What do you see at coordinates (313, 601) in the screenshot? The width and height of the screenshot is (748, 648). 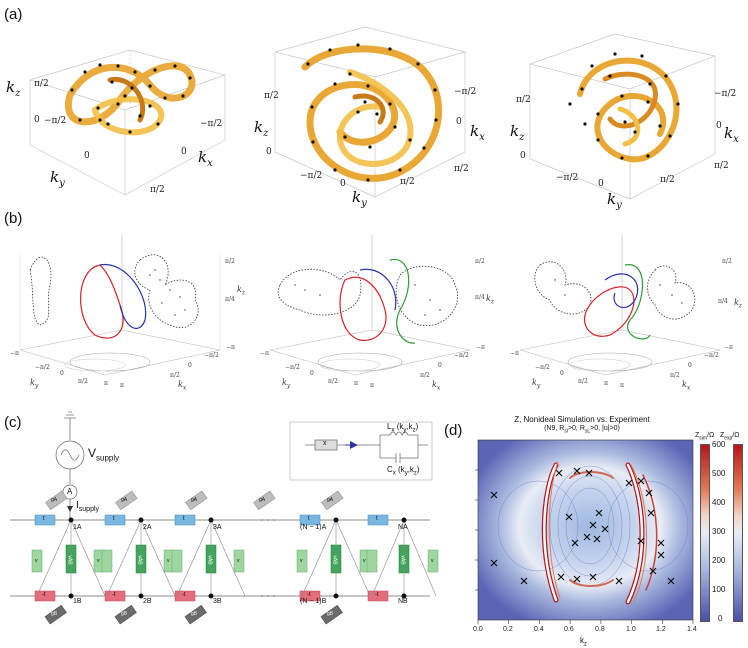 I see `node-N-1B: (N − 1)B` at bounding box center [313, 601].